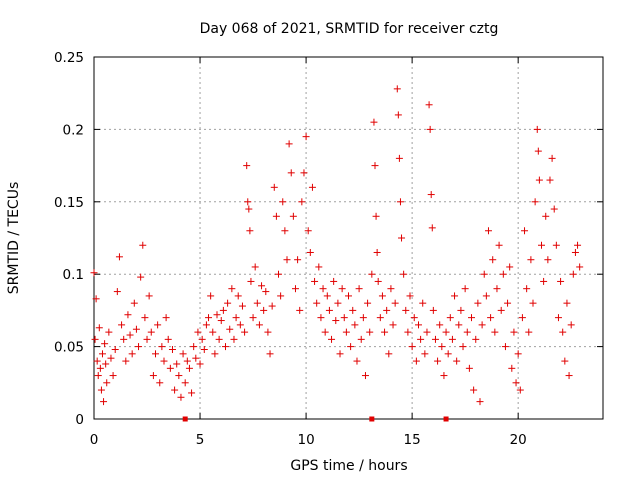 Image resolution: width=640 pixels, height=480 pixels. Describe the element at coordinates (73, 275) in the screenshot. I see `y-tick-label: 0.1` at that location.